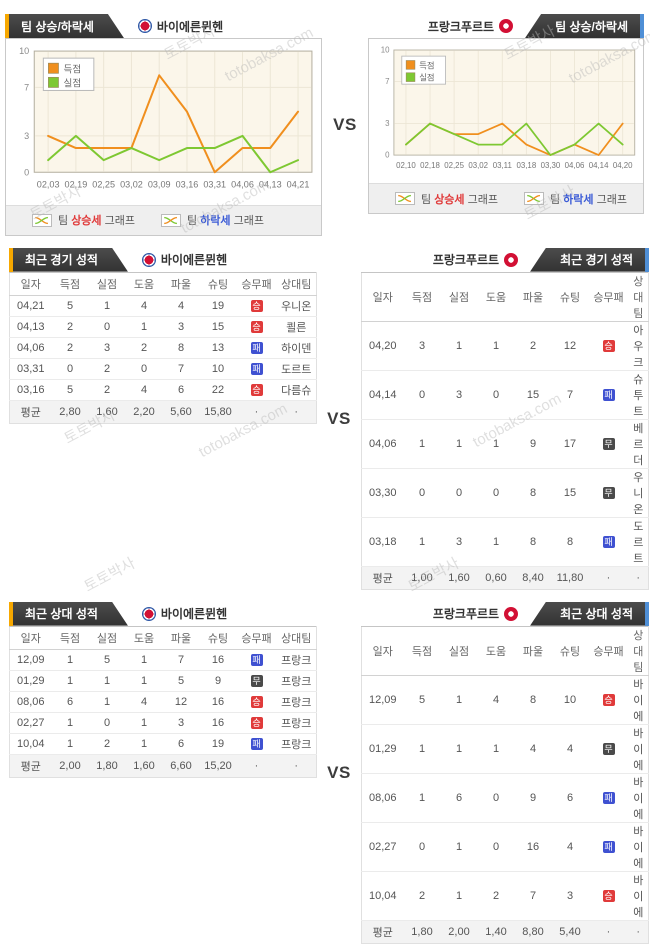 The width and height of the screenshot is (650, 944). What do you see at coordinates (596, 614) in the screenshot?
I see `section-title: 최근 상대 성적` at bounding box center [596, 614].